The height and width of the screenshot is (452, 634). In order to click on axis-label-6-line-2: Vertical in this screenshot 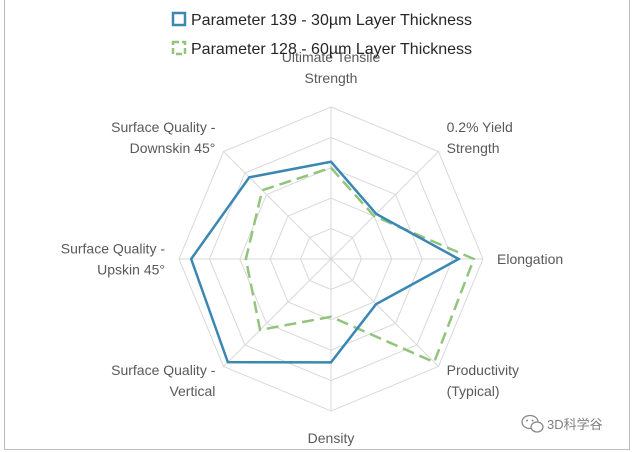, I will do `click(192, 391)`.